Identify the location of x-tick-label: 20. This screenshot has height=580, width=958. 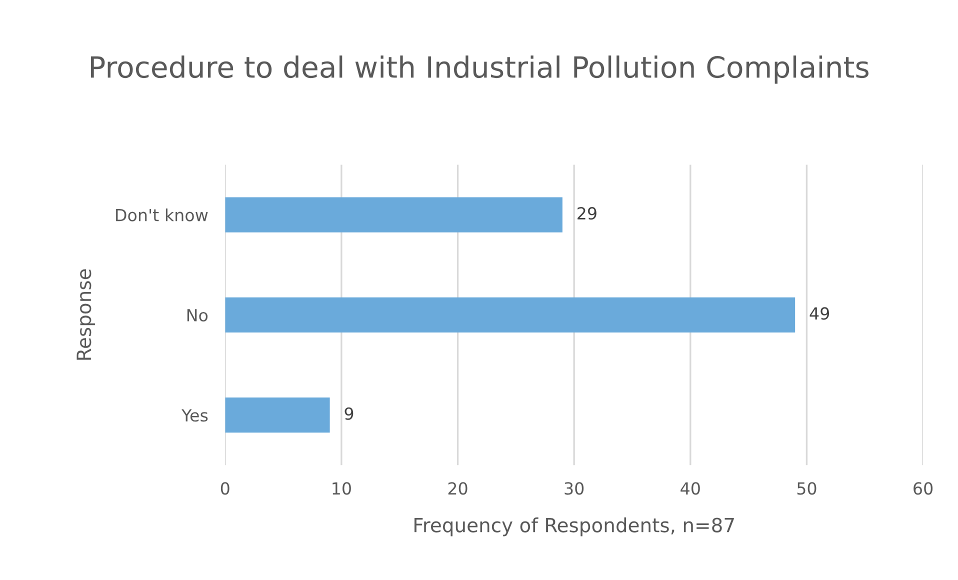
(458, 488).